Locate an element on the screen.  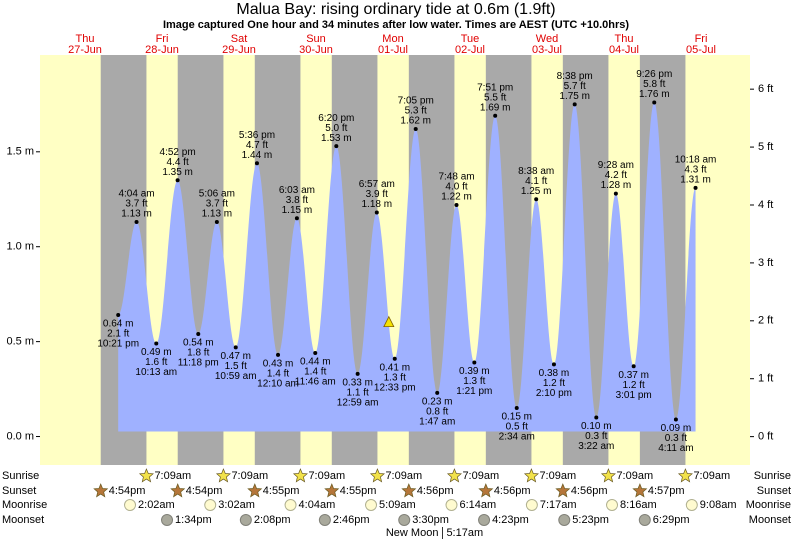
moonset-time: 1:34pm is located at coordinates (193, 520).